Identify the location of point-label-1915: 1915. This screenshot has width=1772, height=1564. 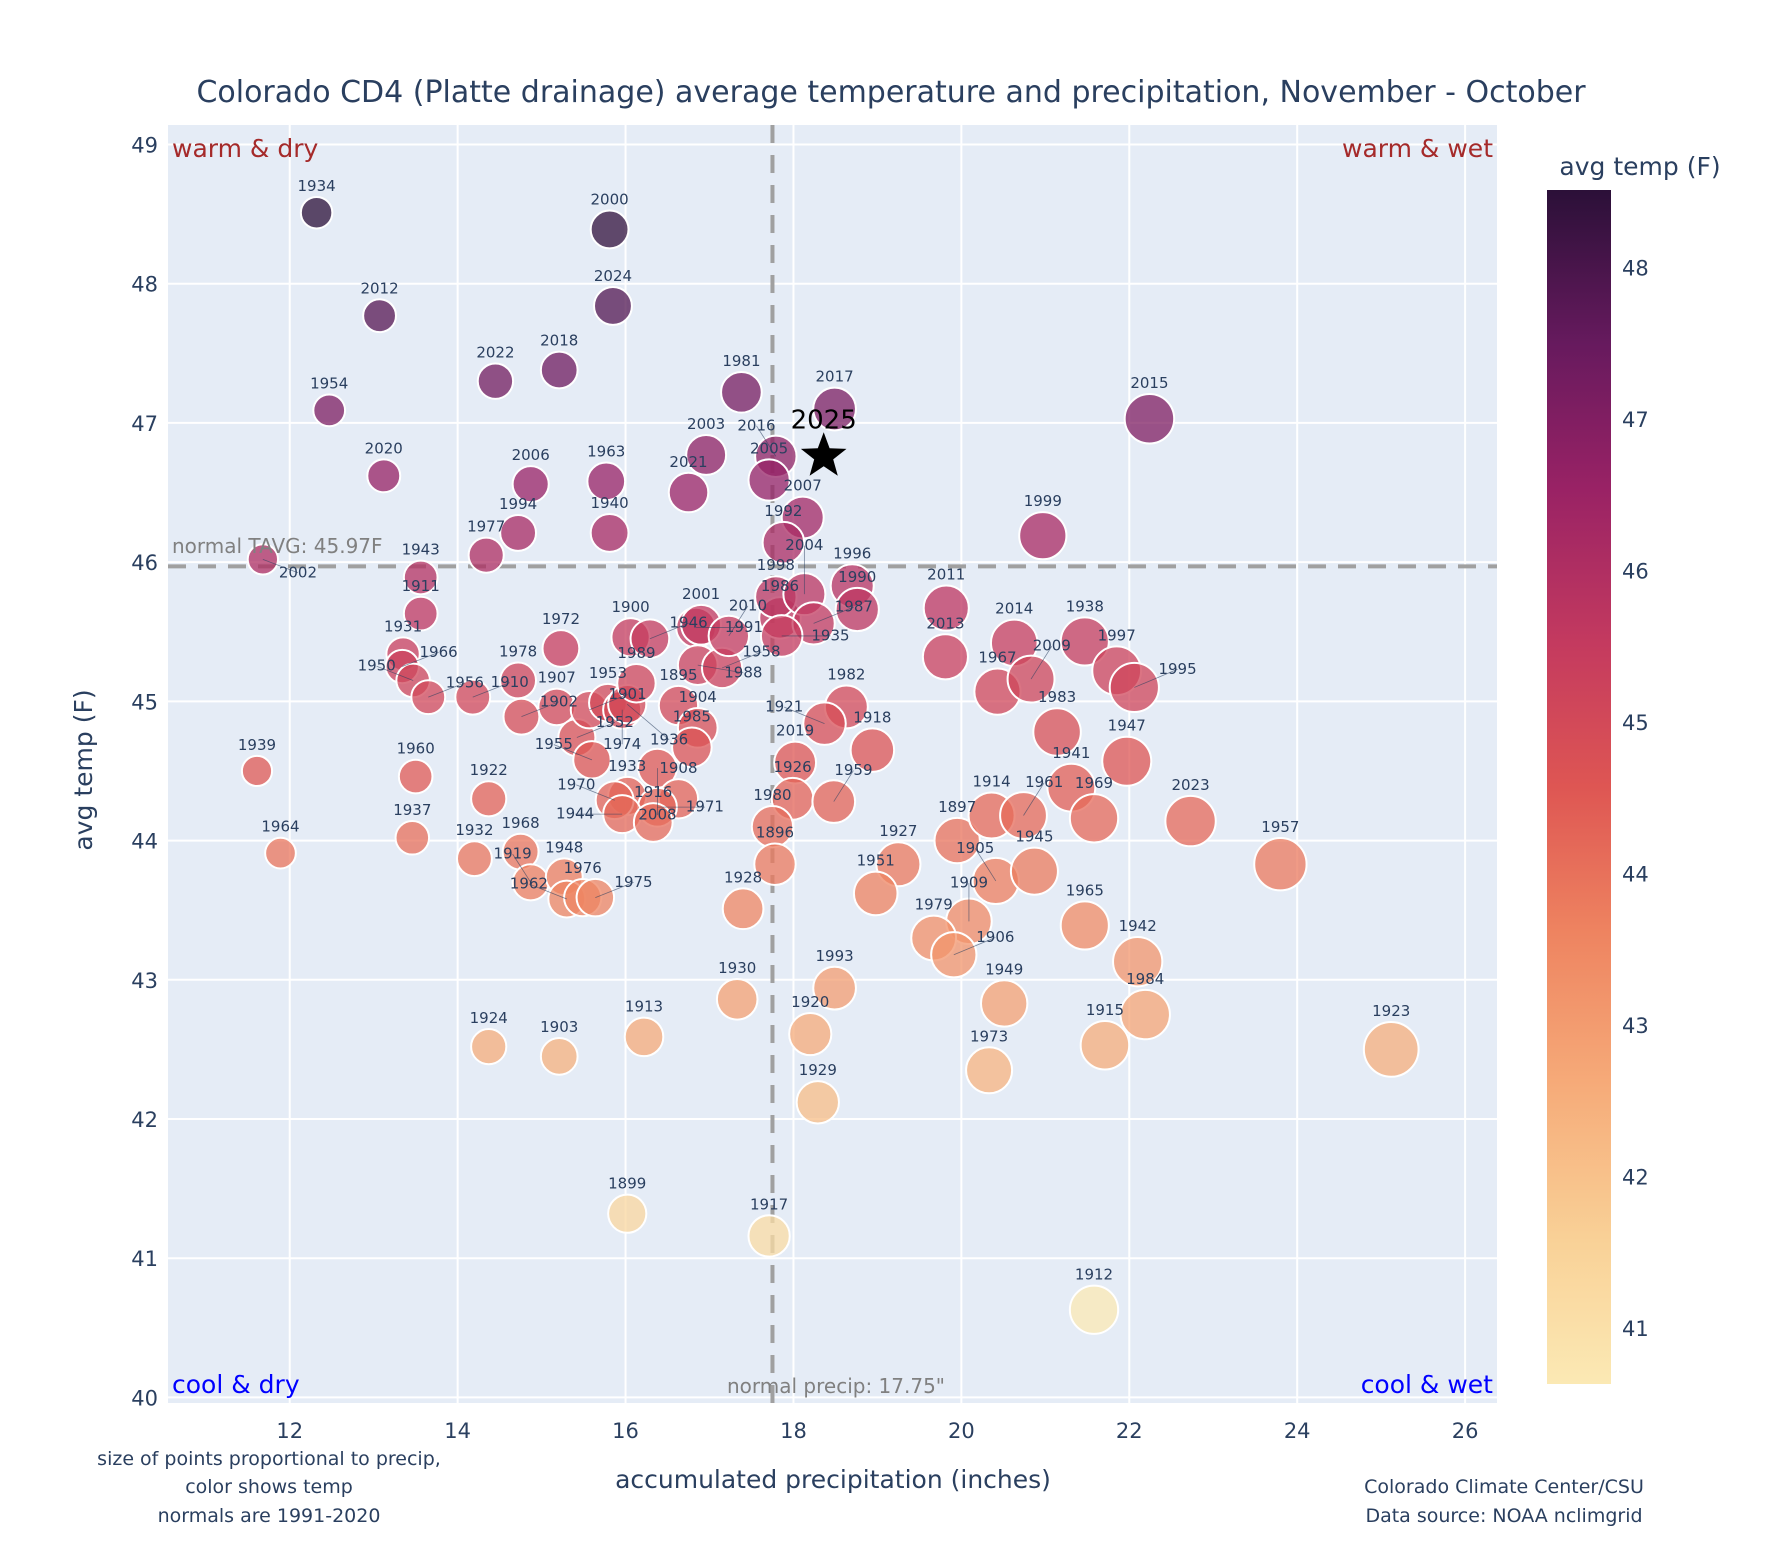
(1105, 1010).